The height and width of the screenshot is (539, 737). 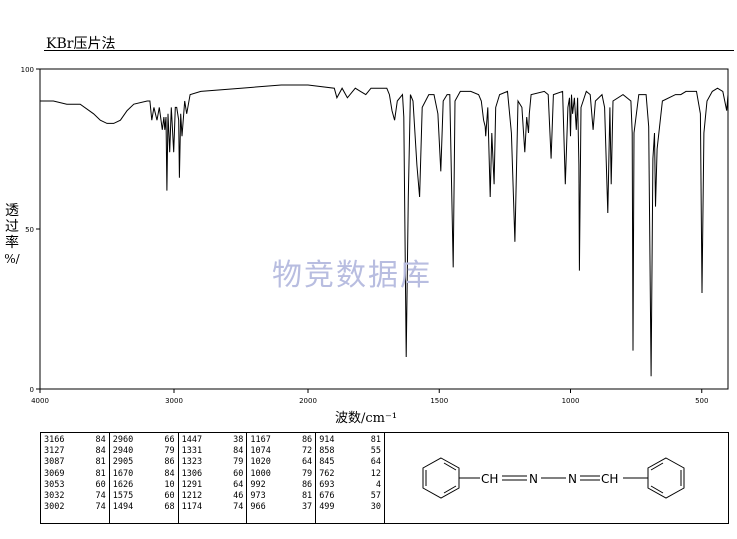 What do you see at coordinates (12, 243) in the screenshot?
I see `y-label-char-3: 率` at bounding box center [12, 243].